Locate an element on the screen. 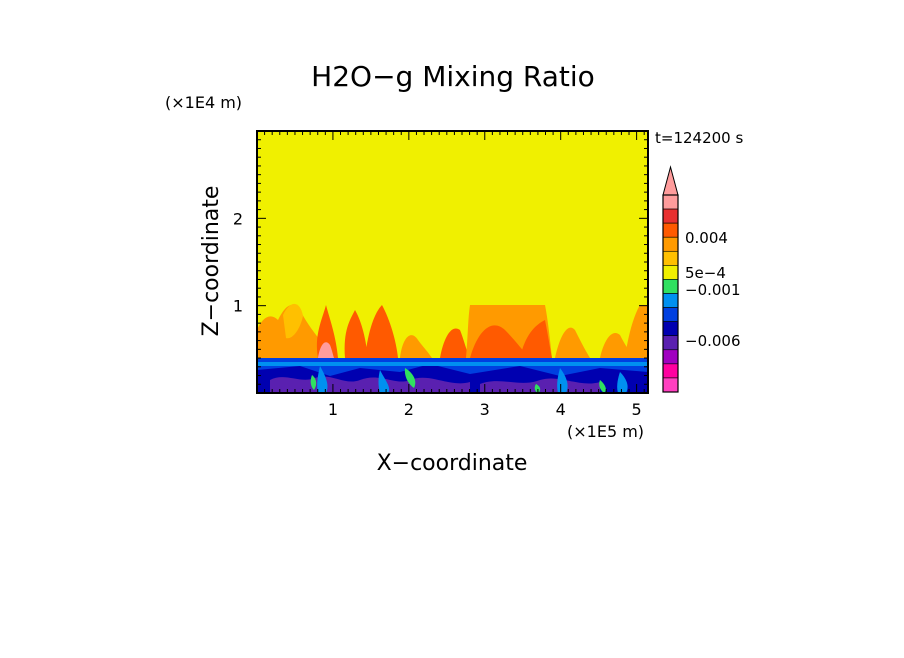 Image resolution: width=904 pixels, height=658 pixels. x-tick-label: 3 is located at coordinates (485, 409).